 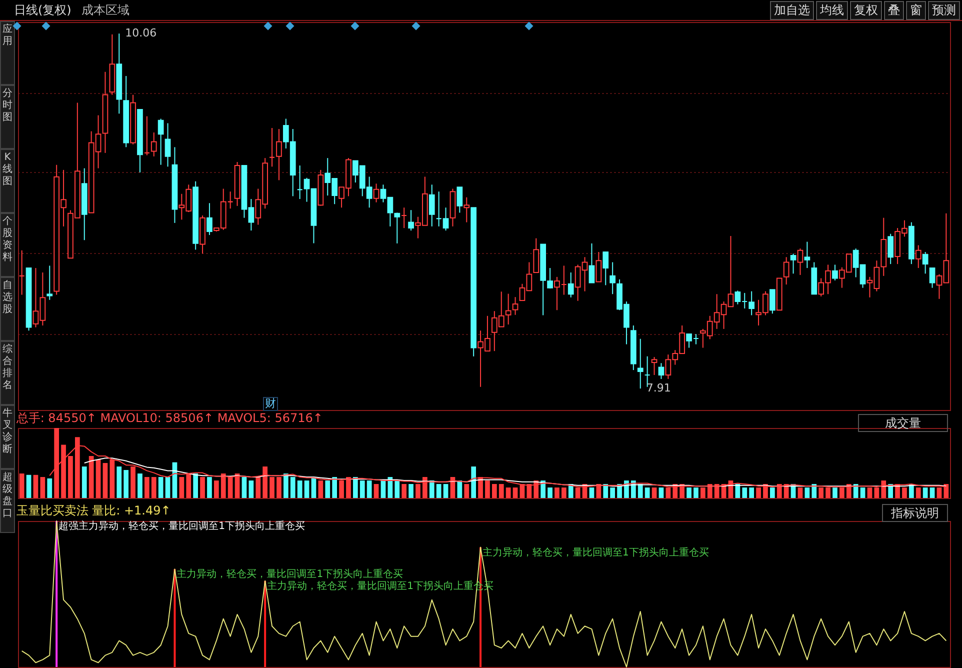 What do you see at coordinates (7, 53) in the screenshot?
I see `tab: 应用` at bounding box center [7, 53].